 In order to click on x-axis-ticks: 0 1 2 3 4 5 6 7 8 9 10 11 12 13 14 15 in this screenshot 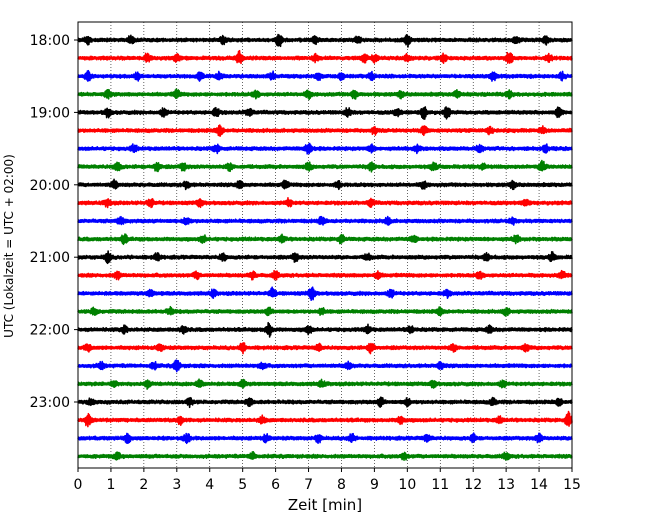, I will do `click(327, 480)`.